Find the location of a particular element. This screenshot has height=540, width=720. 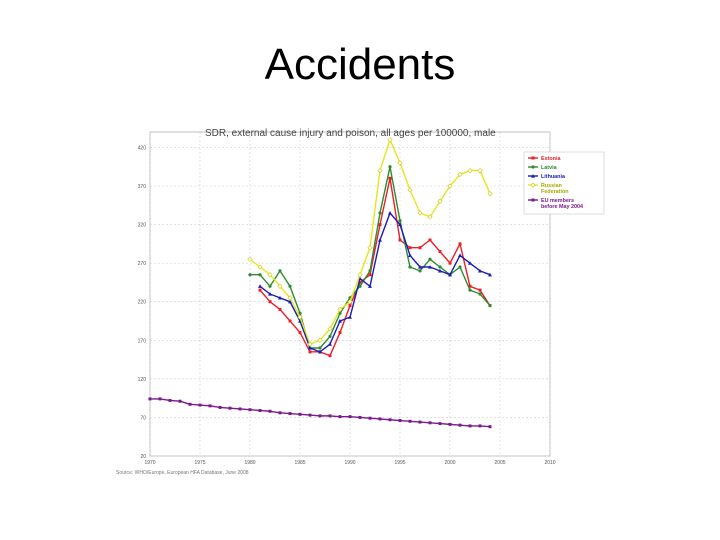

y-tick-label: 370 is located at coordinates (142, 187).